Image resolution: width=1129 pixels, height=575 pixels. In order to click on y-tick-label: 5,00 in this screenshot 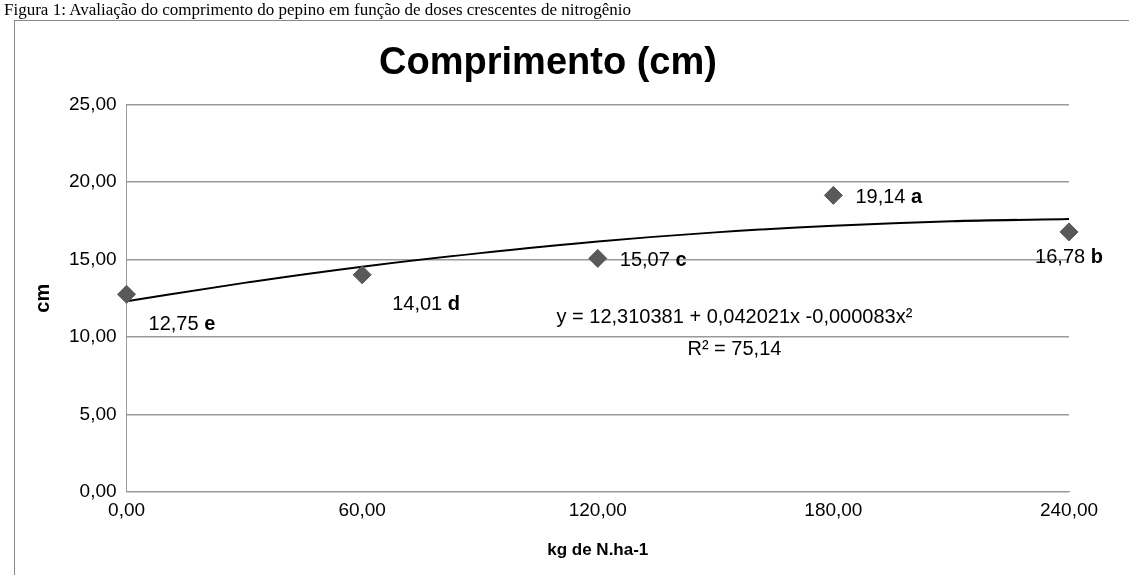, I will do `click(98, 413)`.